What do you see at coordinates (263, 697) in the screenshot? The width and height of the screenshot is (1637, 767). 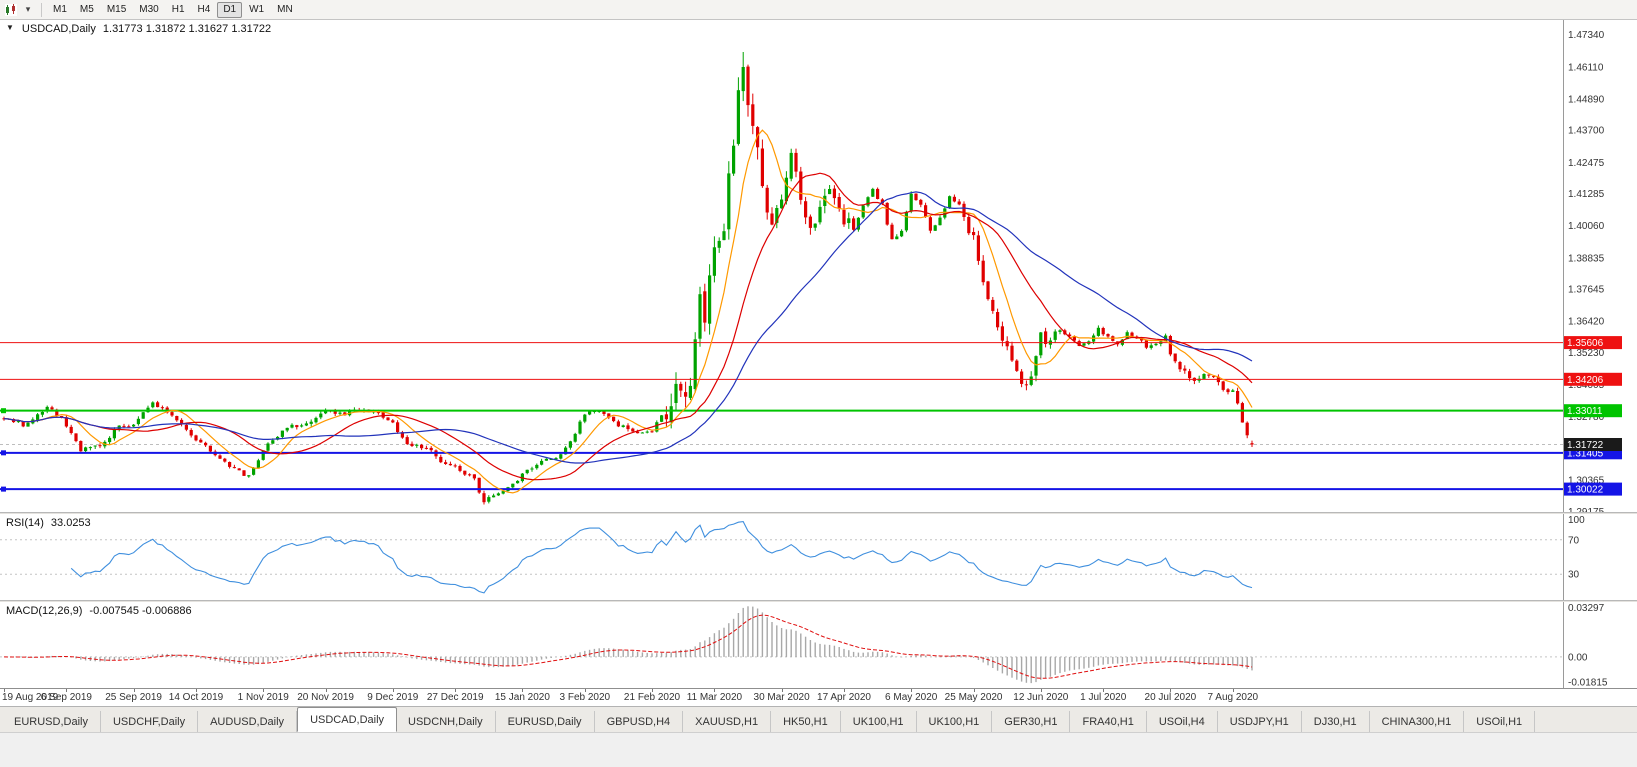 I see `date-axis-label: 1 Nov 2019` at bounding box center [263, 697].